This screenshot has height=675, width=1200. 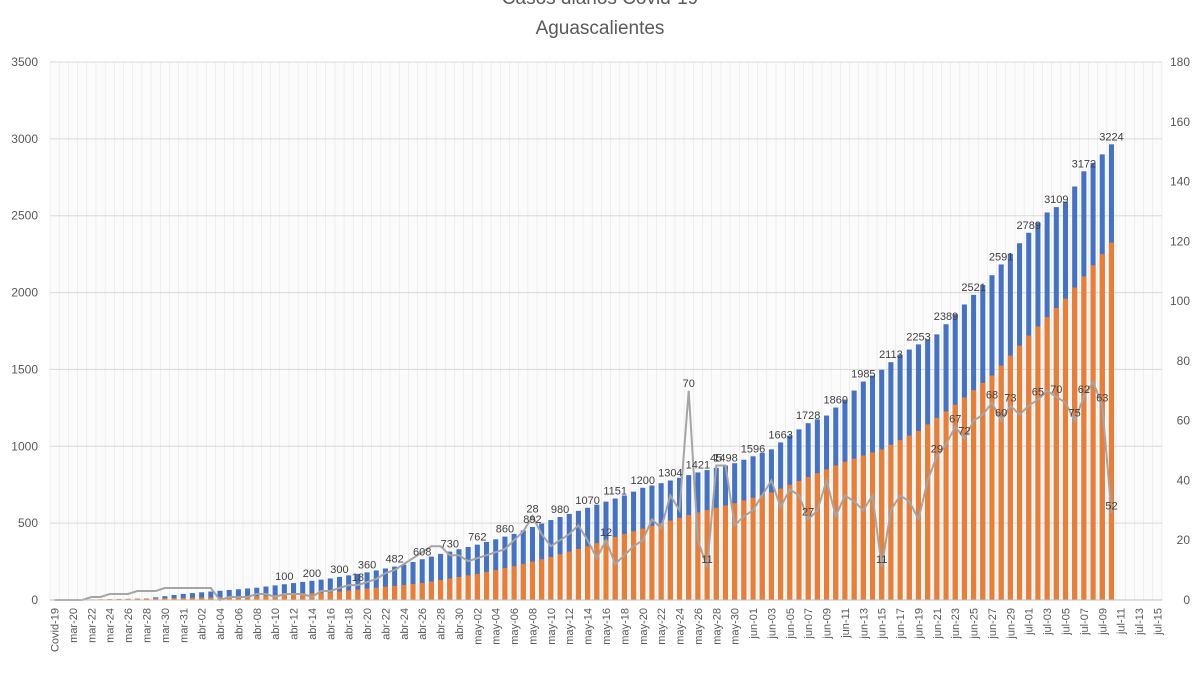 I want to click on x-tick-label: mar-31, so click(x=184, y=625).